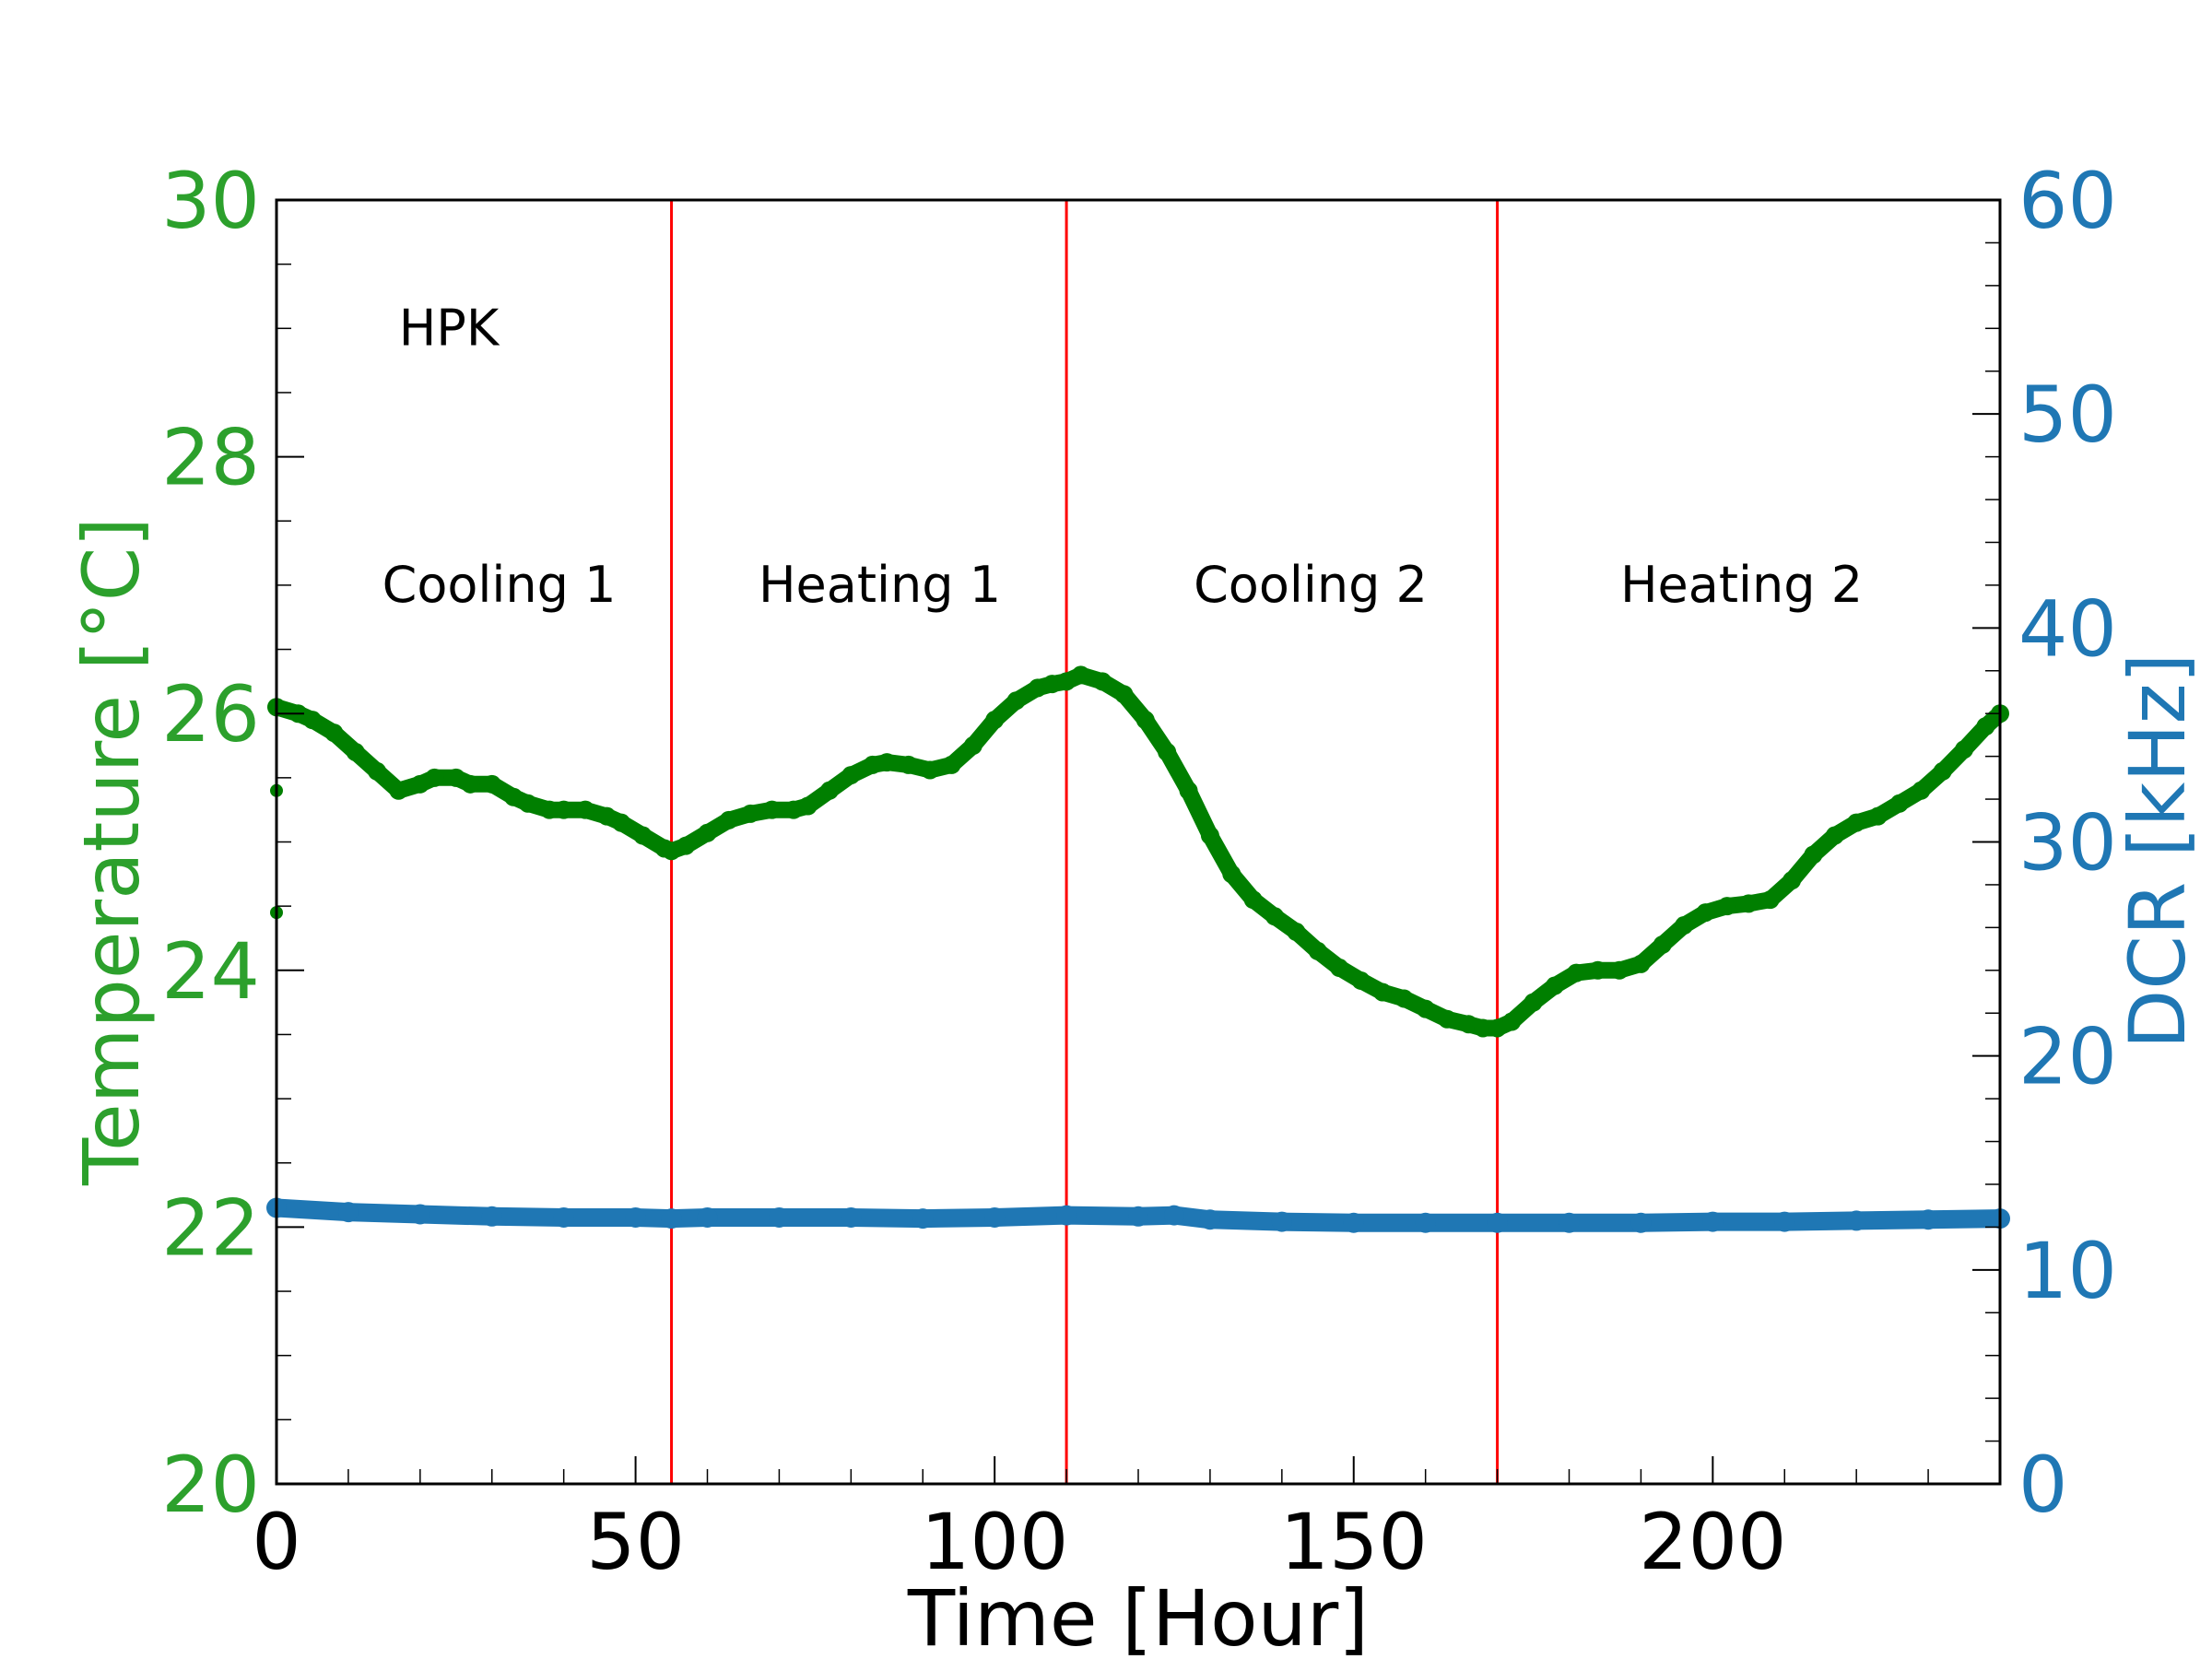 Image resolution: width=2212 pixels, height=1659 pixels. I want to click on annotations: HPK Cooling 1 Heating 1 Cooling 2 Heating 2, so click(1122, 456).